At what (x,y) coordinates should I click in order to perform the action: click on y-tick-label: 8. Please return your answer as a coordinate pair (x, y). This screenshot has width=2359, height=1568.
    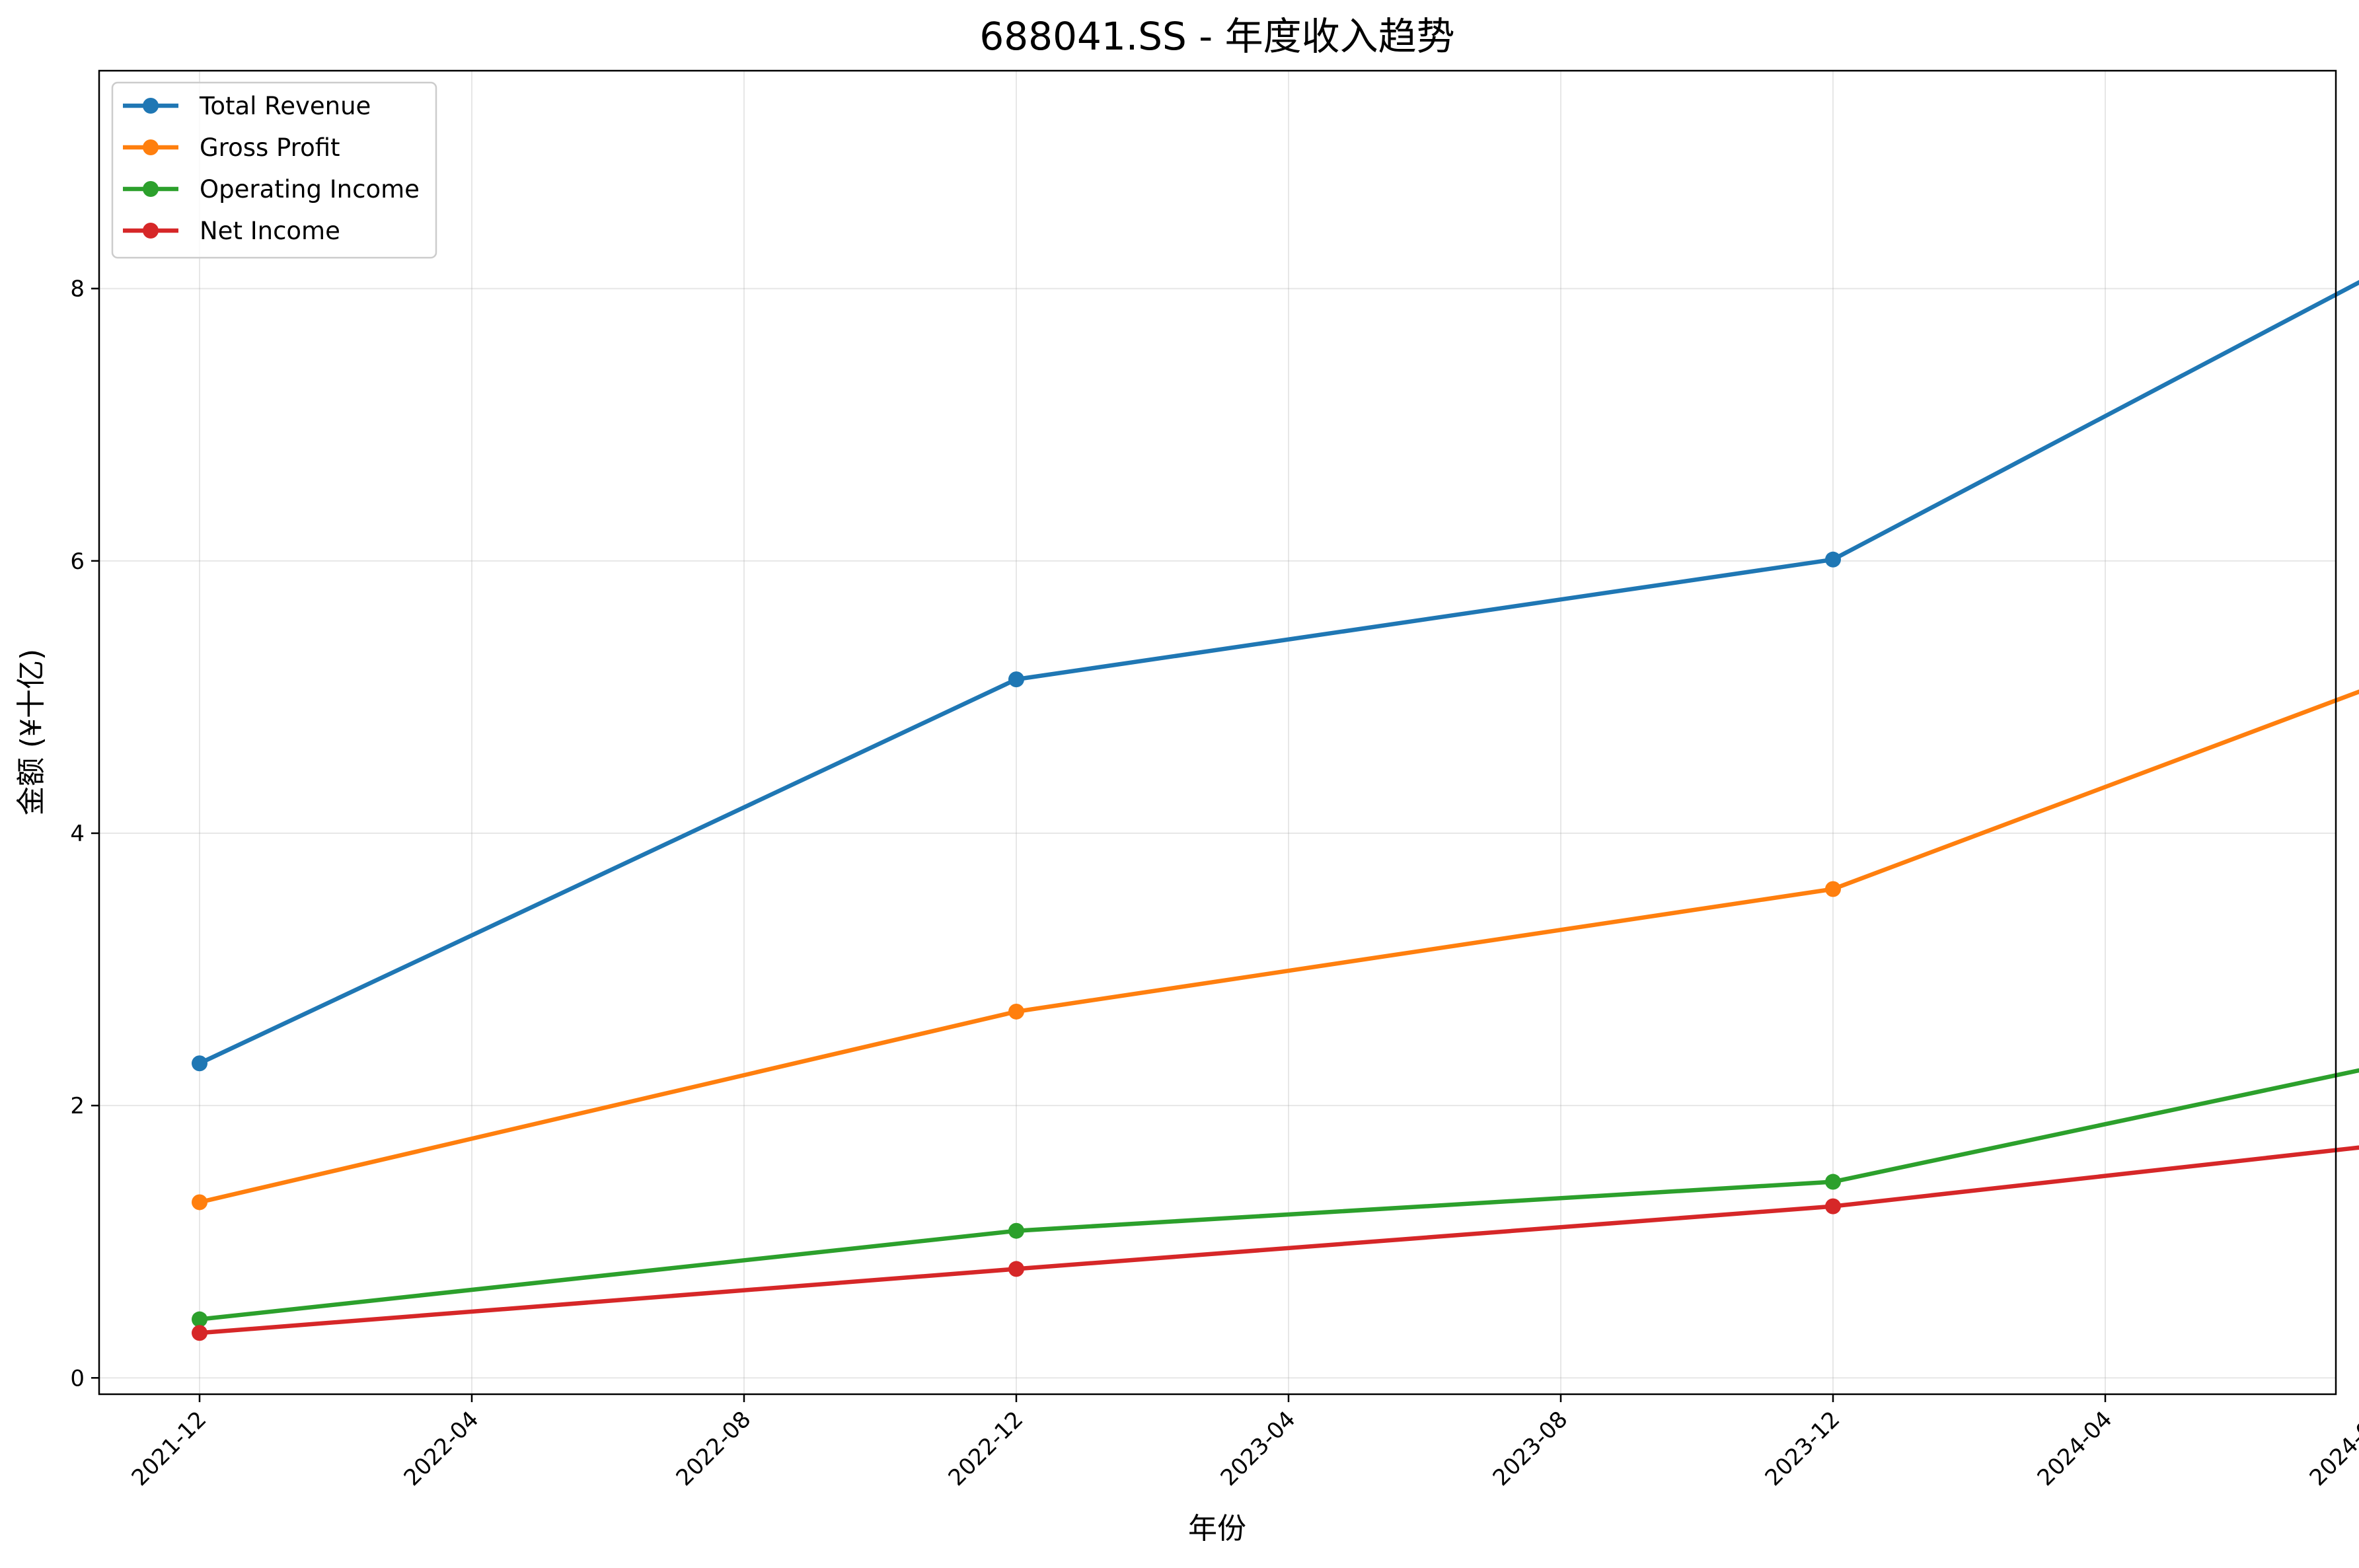
    Looking at the image, I should click on (77, 289).